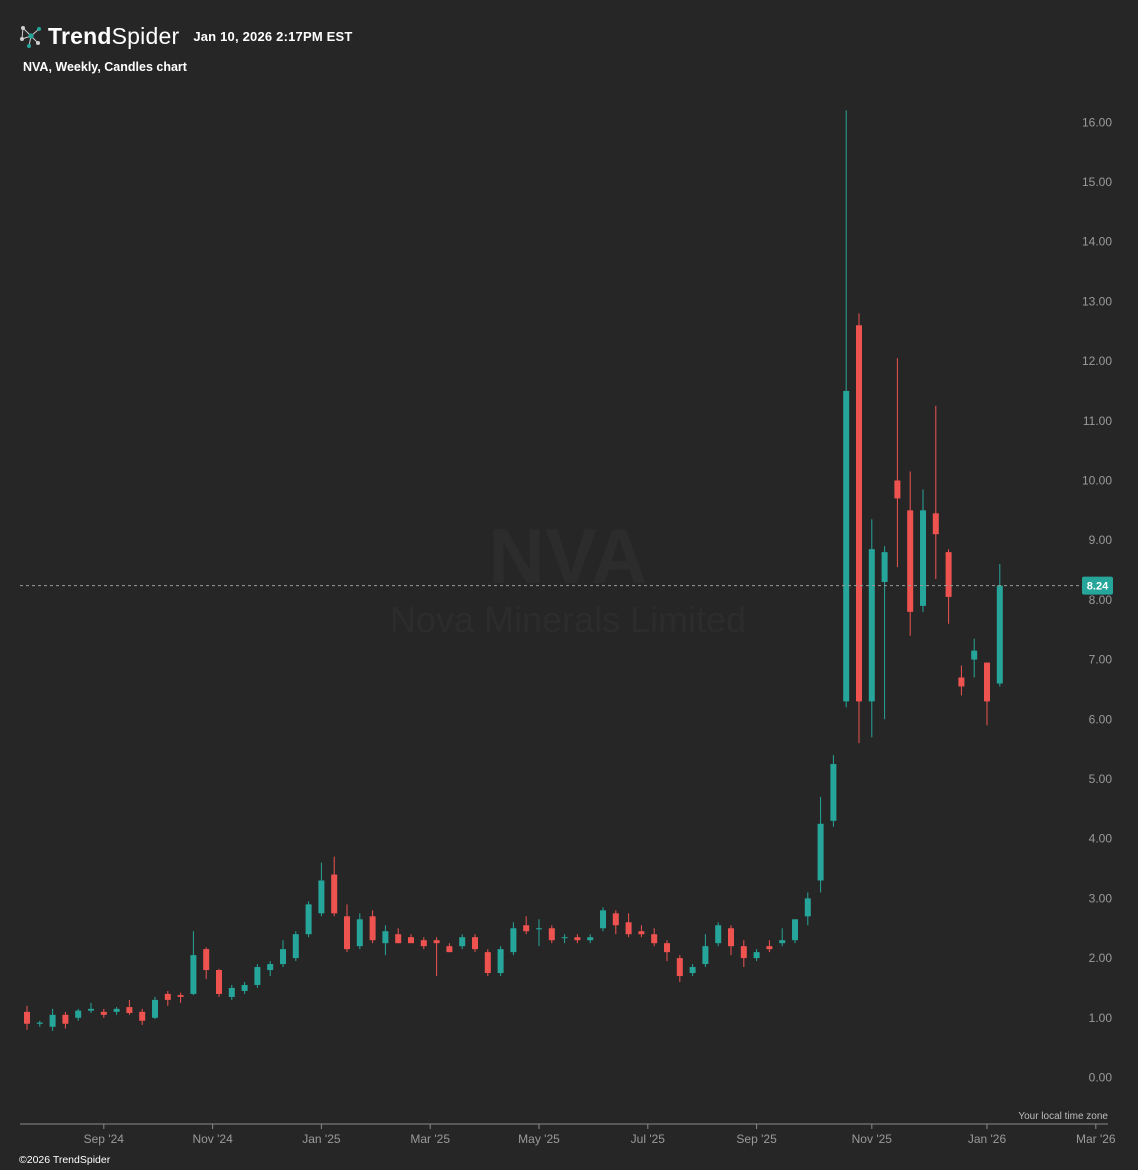 The height and width of the screenshot is (1170, 1138). Describe the element at coordinates (1097, 481) in the screenshot. I see `y-tick-label: 10.00` at that location.